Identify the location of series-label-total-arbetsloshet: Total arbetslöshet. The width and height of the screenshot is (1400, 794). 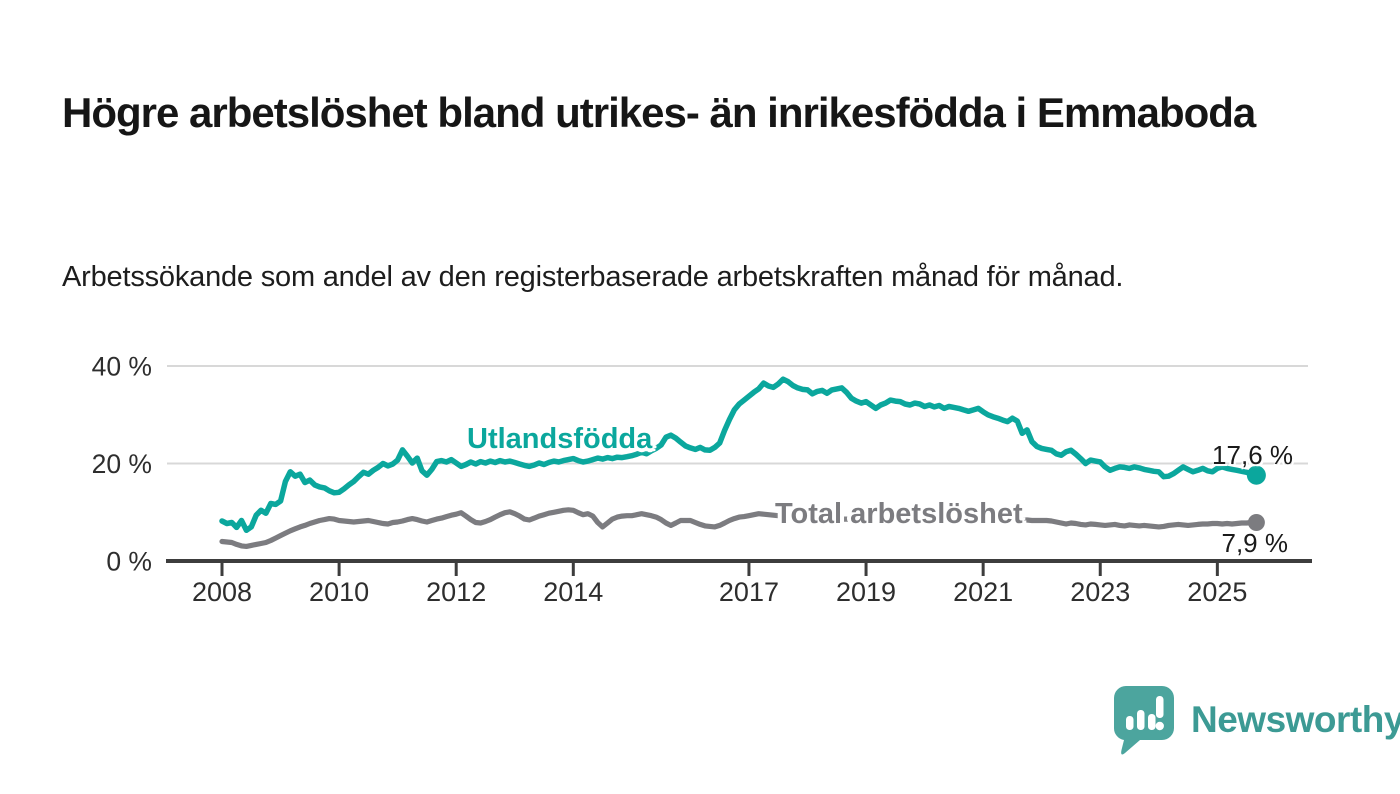
(899, 514).